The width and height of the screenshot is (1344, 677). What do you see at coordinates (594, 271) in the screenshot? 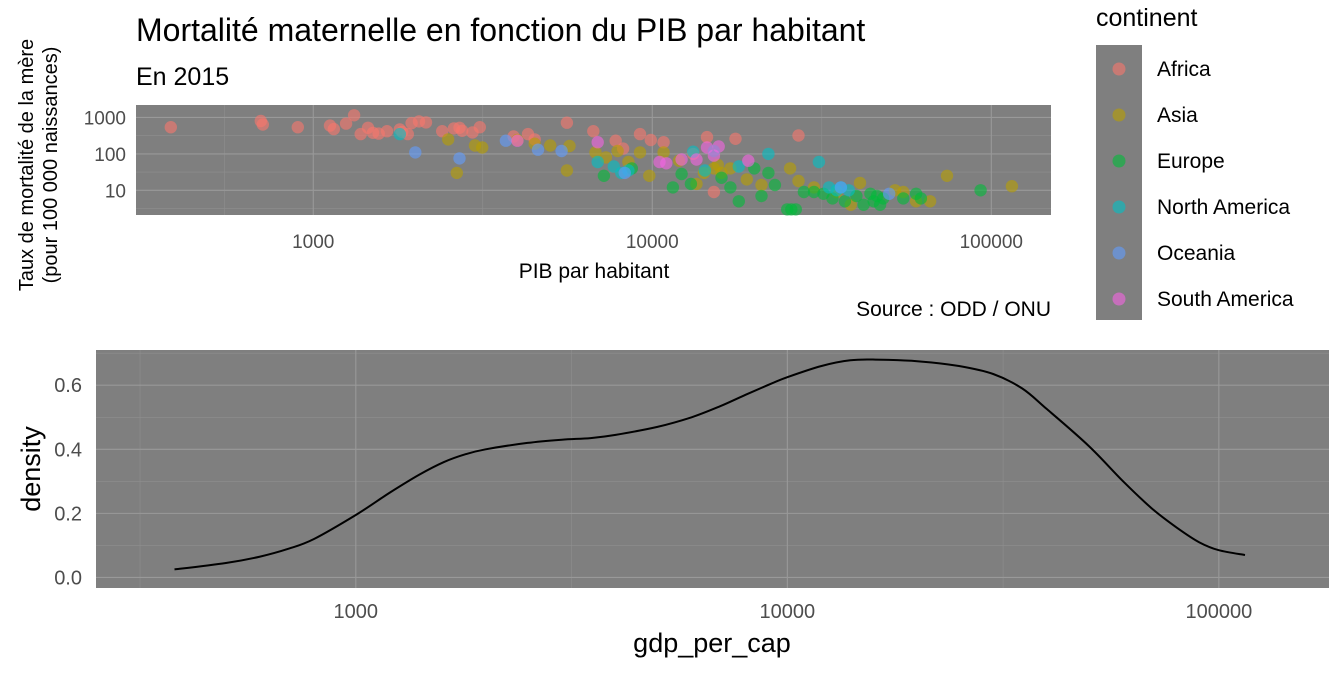
I see `scatter-x-axis-label: PIB par habitant` at bounding box center [594, 271].